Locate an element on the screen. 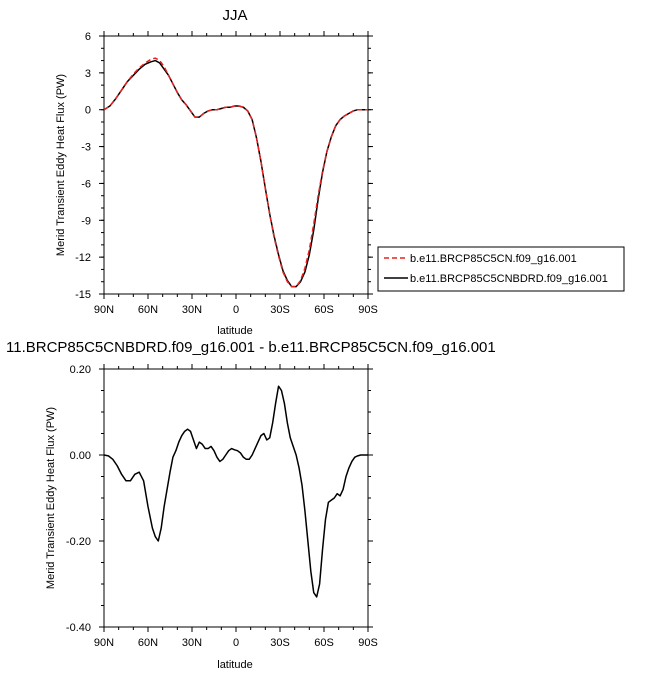  legend-box is located at coordinates (501, 269).